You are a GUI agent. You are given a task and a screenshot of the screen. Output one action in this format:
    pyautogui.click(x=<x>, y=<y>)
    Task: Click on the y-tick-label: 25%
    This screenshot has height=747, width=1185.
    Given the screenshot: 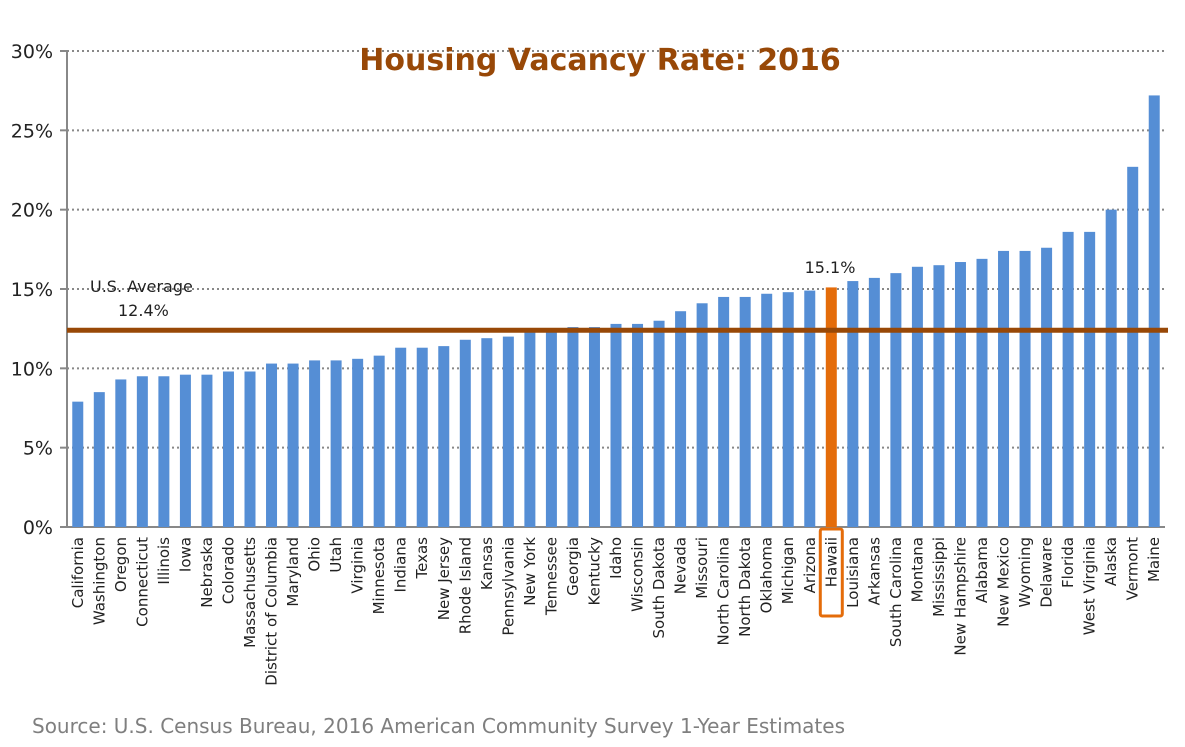 What is the action you would take?
    pyautogui.click(x=32, y=131)
    